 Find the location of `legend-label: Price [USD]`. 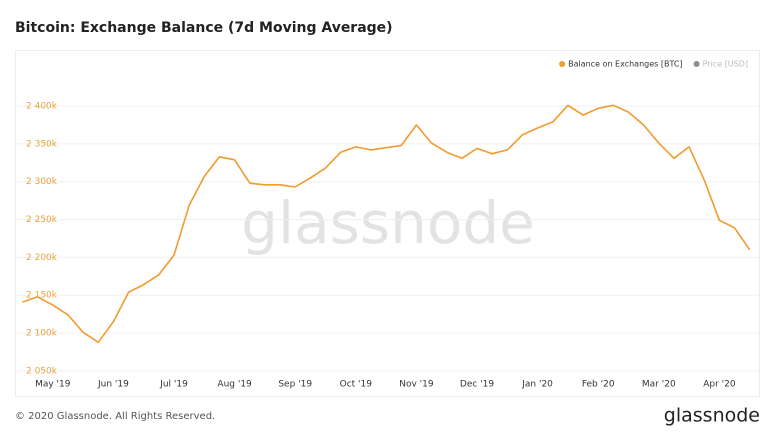

legend-label: Price [USD] is located at coordinates (725, 64).